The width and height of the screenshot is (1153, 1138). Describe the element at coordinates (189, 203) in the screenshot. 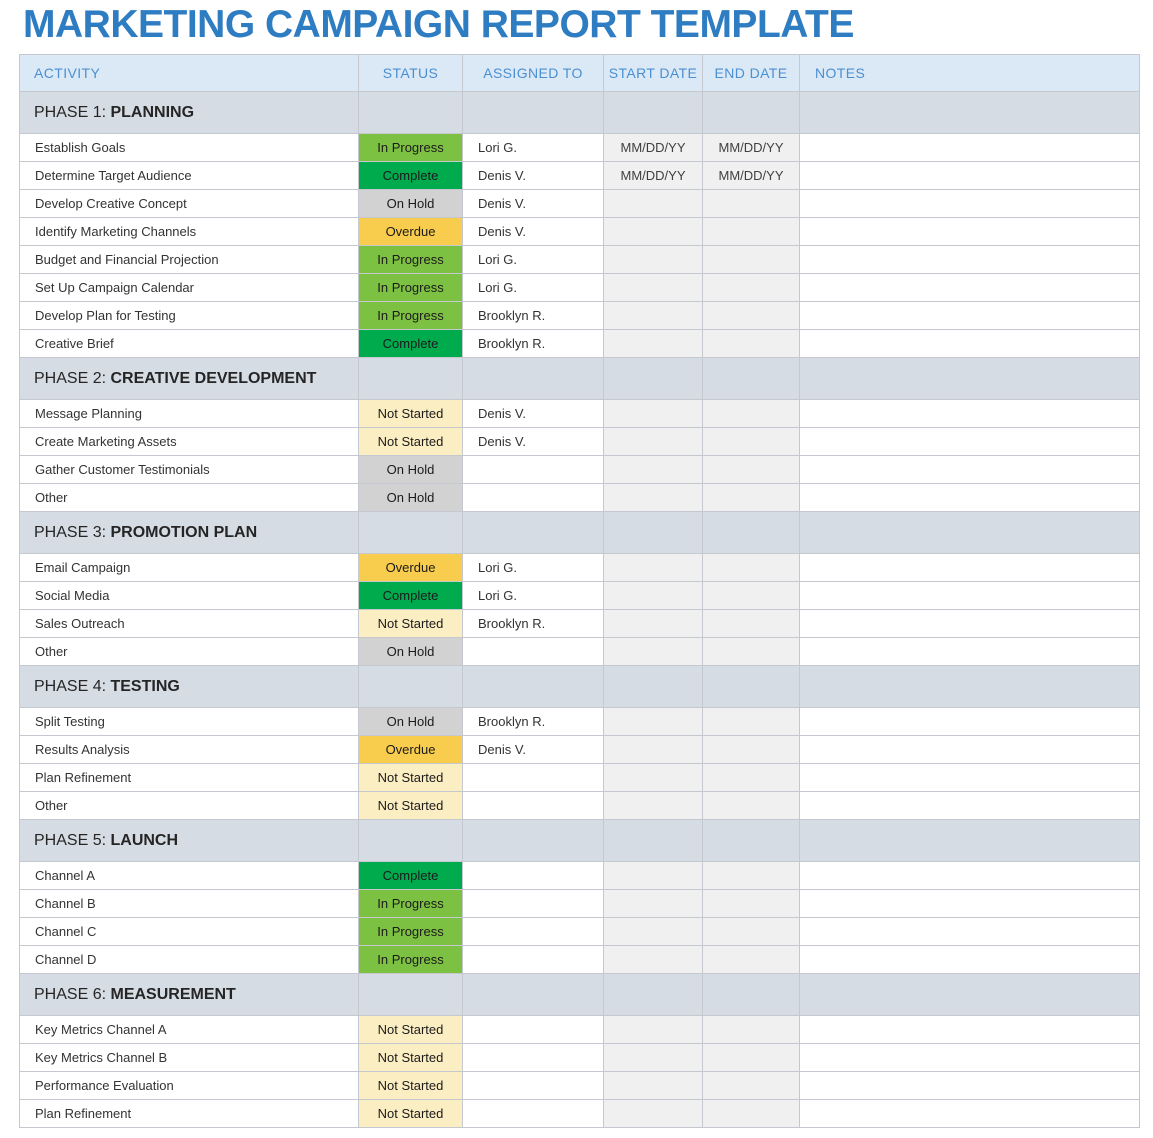

I see `activity-cell: Develop Creative Concept` at that location.